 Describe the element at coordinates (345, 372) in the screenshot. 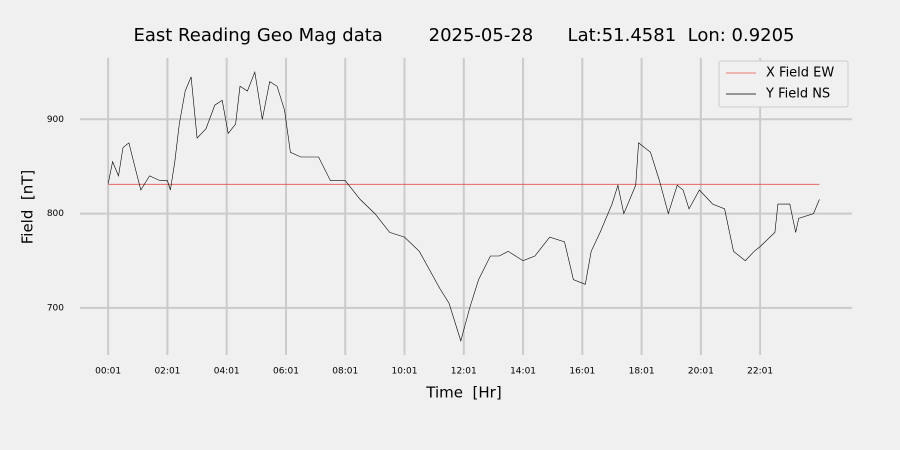

I see `x-tick-label: 08:01` at that location.